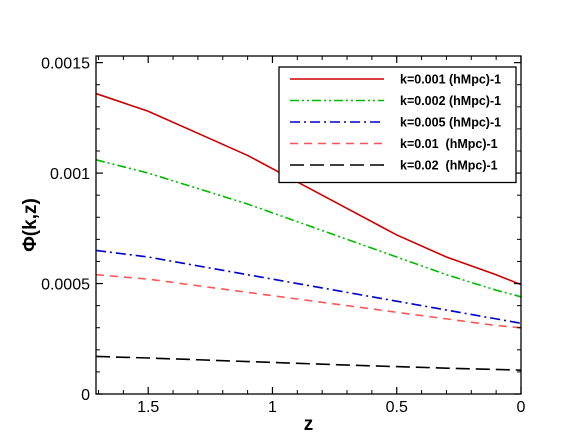 The image size is (575, 442). What do you see at coordinates (309, 424) in the screenshot?
I see `x-axis-title: z` at bounding box center [309, 424].